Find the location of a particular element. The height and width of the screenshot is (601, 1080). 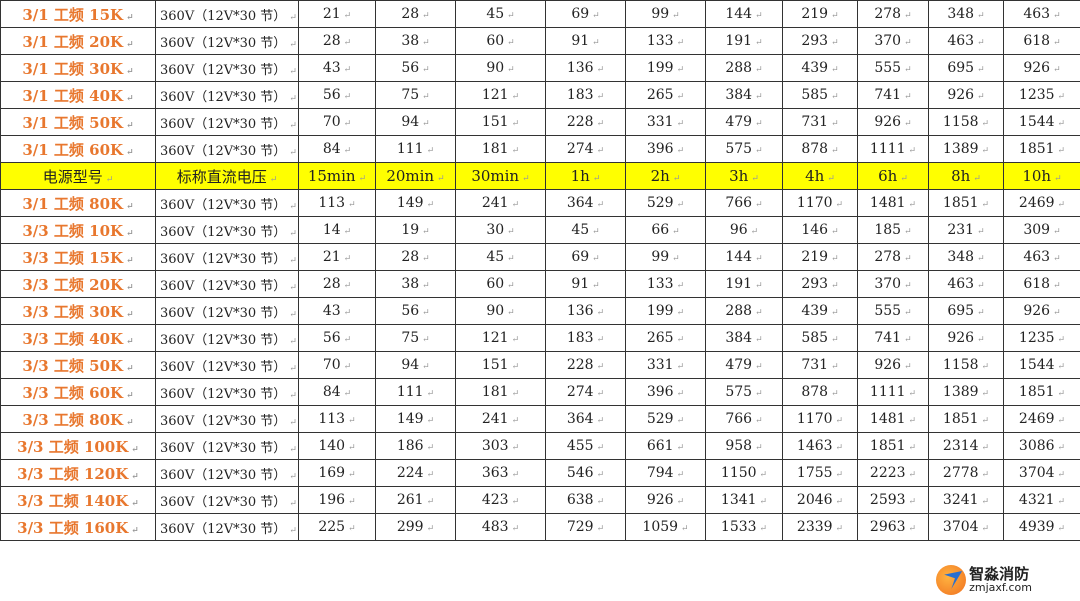

model-cell-text: 3/3 工频 20K is located at coordinates (73, 284).